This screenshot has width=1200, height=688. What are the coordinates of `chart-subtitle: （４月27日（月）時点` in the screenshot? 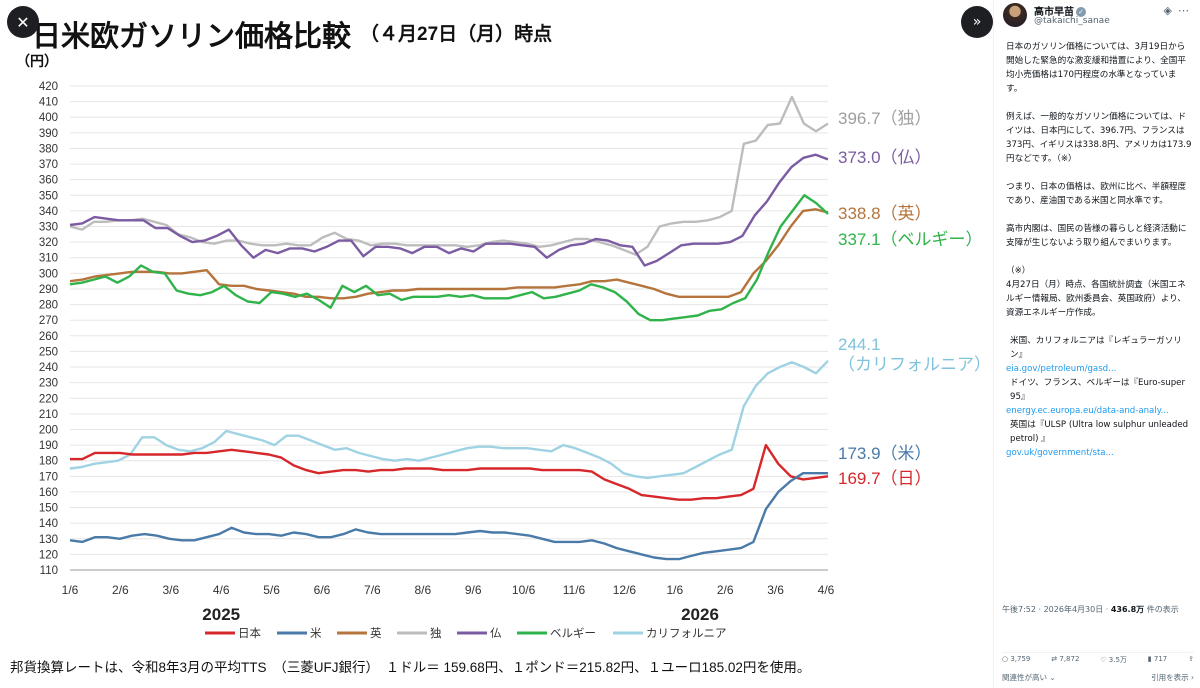 It's located at (456, 33).